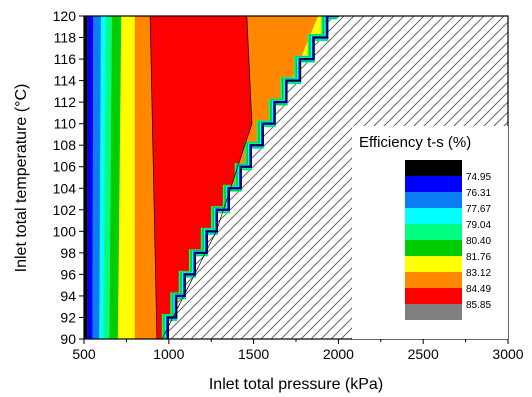 Image resolution: width=532 pixels, height=397 pixels. What do you see at coordinates (84, 354) in the screenshot?
I see `x-tick-label: 500` at bounding box center [84, 354].